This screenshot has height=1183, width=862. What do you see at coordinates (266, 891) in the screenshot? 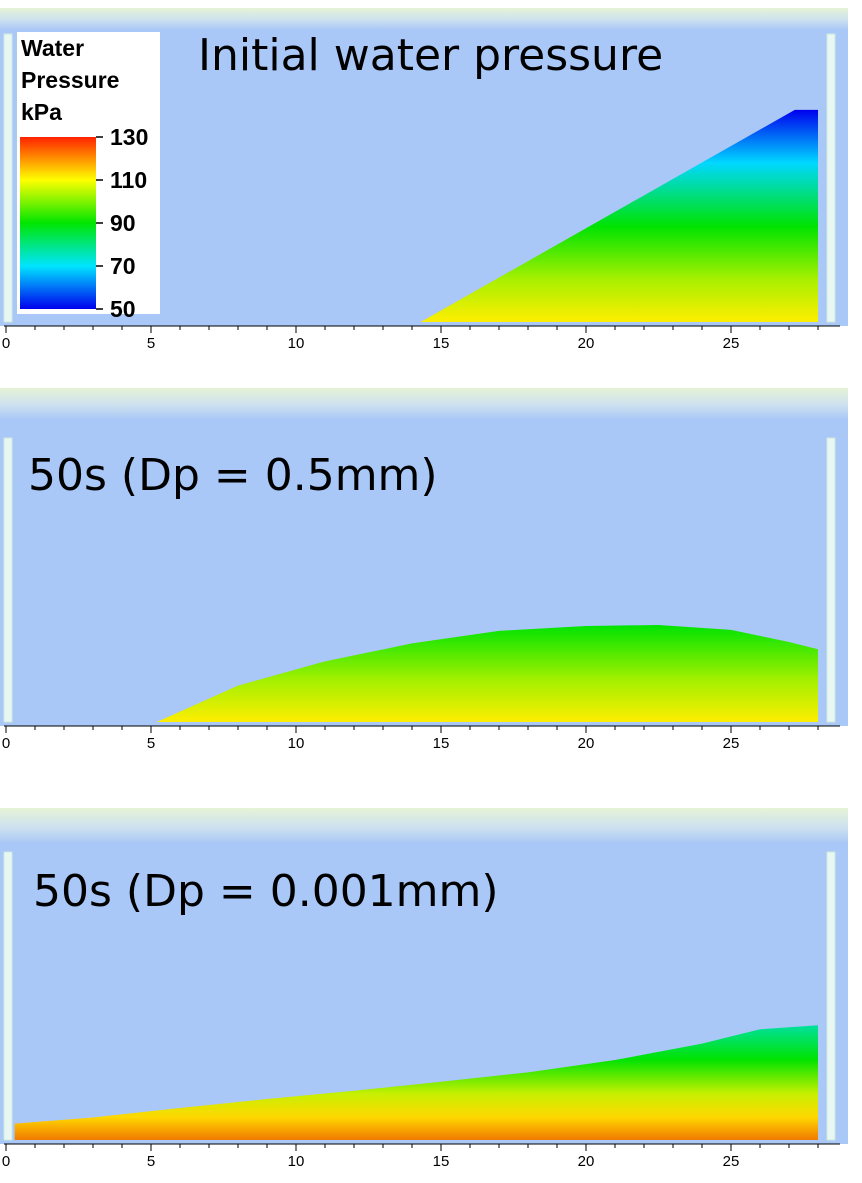
I see `panel-3-title: 50s (Dp = 0.001mm)` at bounding box center [266, 891].